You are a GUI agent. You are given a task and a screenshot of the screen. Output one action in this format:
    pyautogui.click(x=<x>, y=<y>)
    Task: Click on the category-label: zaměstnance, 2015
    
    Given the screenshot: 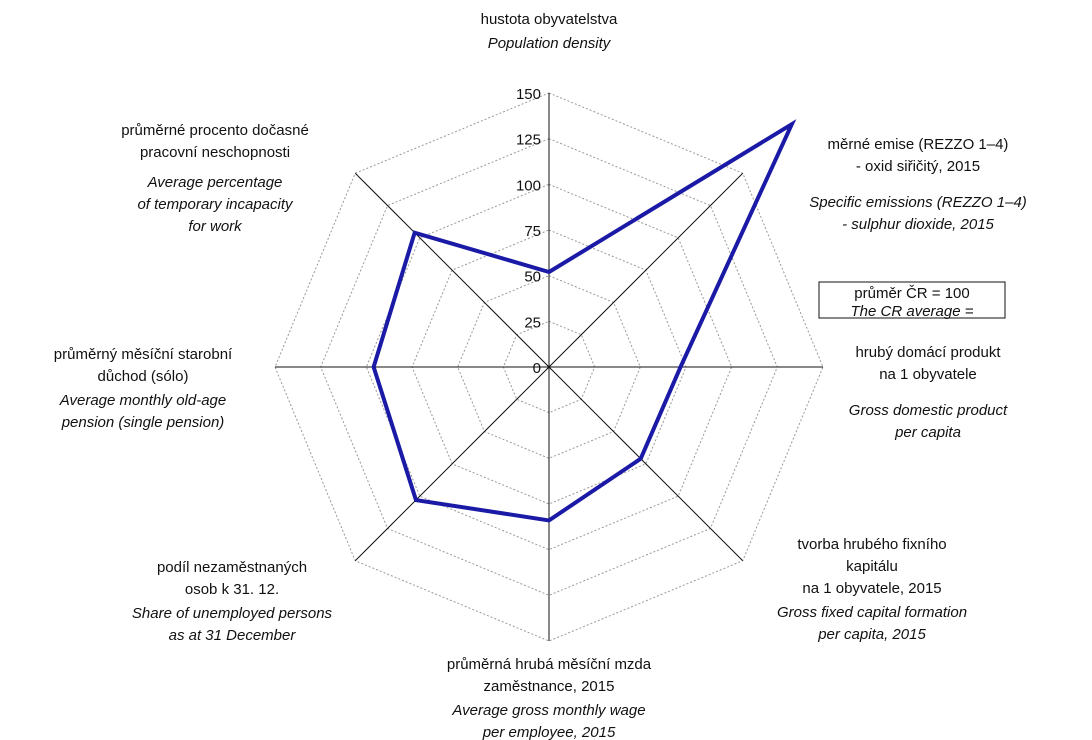 What is the action you would take?
    pyautogui.click(x=549, y=686)
    